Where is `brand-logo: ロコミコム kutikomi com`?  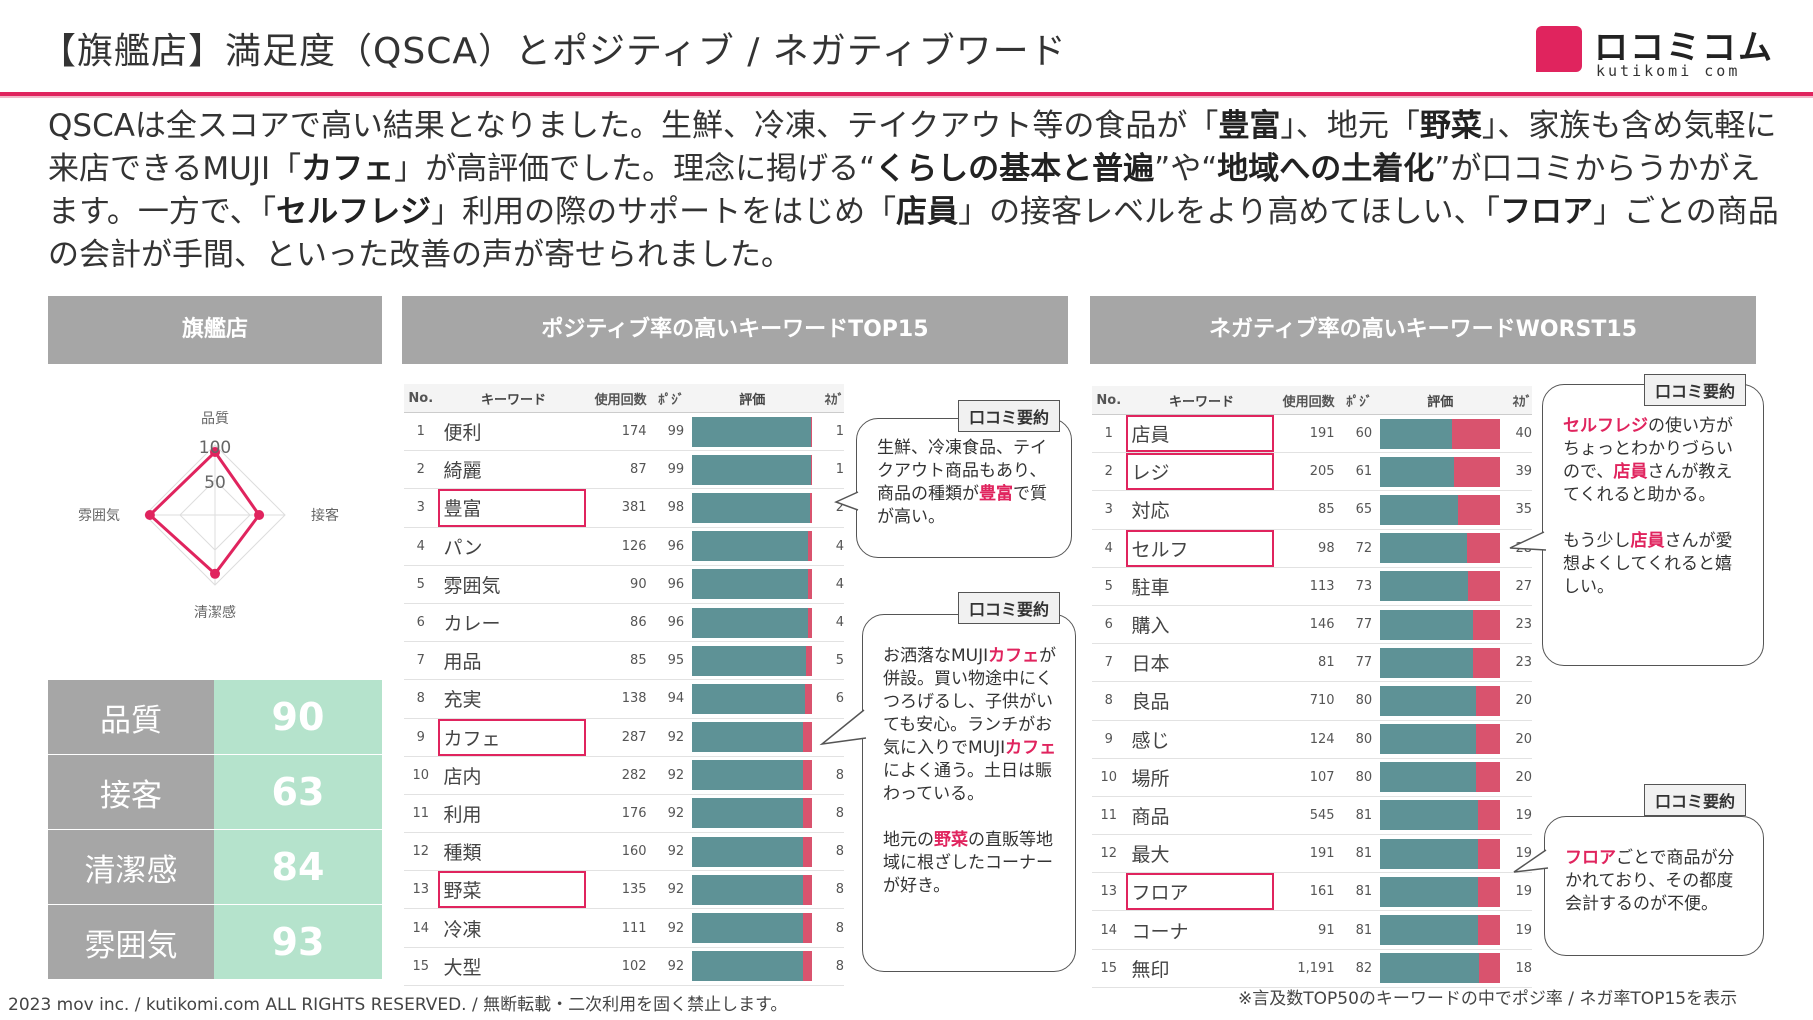
brand-logo: ロコミコム kutikomi com is located at coordinates (1661, 50).